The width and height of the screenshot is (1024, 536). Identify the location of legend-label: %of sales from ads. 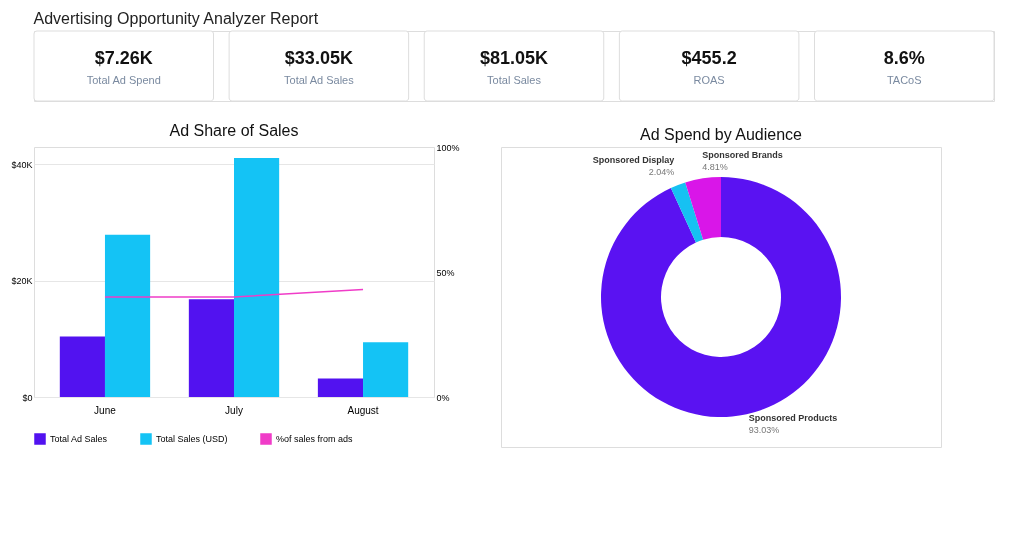
(315, 439).